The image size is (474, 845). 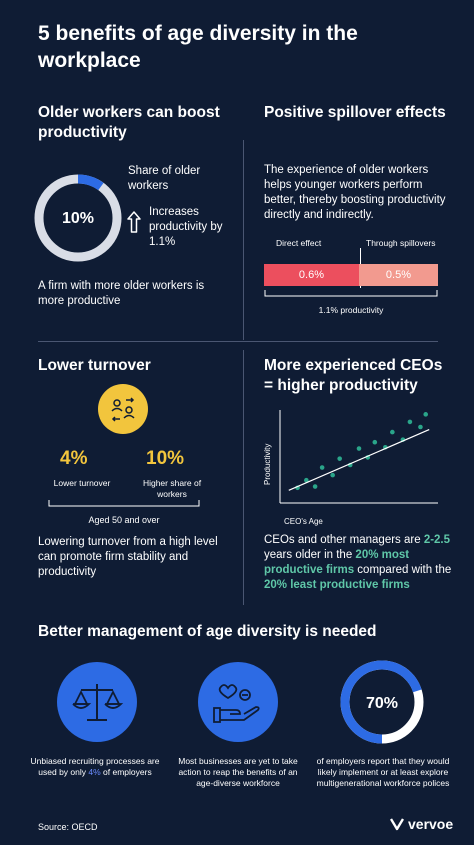 What do you see at coordinates (299, 243) in the screenshot?
I see `direct-effect-label: Direct effect` at bounding box center [299, 243].